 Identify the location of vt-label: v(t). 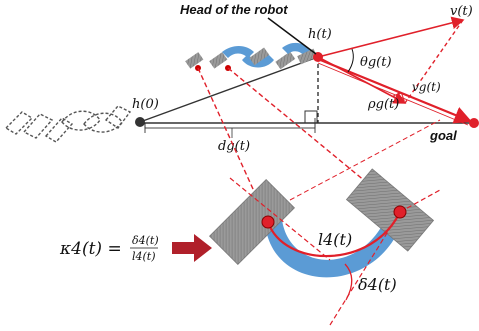
(461, 11).